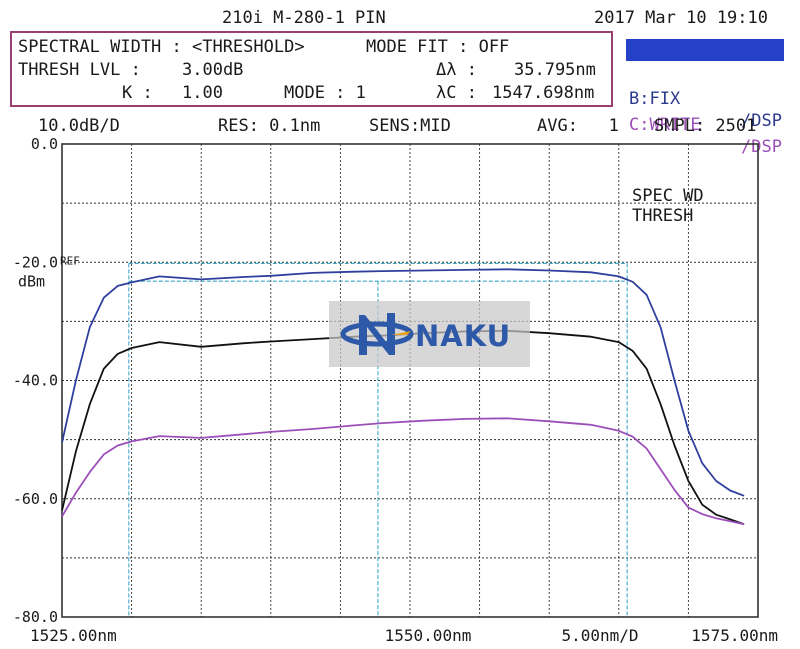 Image resolution: width=800 pixels, height=649 pixels. What do you see at coordinates (44, 144) in the screenshot?
I see `y-tick-label: 0.0` at bounding box center [44, 144].